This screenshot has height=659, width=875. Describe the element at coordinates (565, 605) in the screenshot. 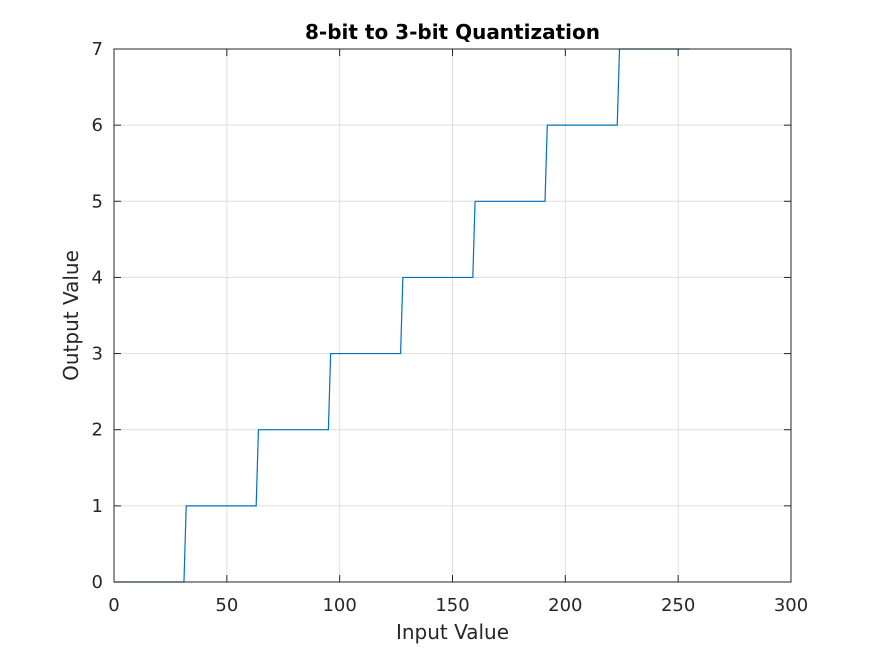

I see `x-tick-label: 200` at that location.